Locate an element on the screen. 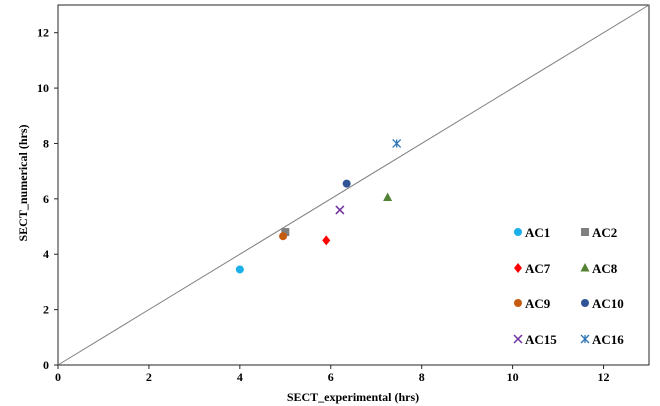 The height and width of the screenshot is (406, 660). x-tick-label: 4 is located at coordinates (240, 377).